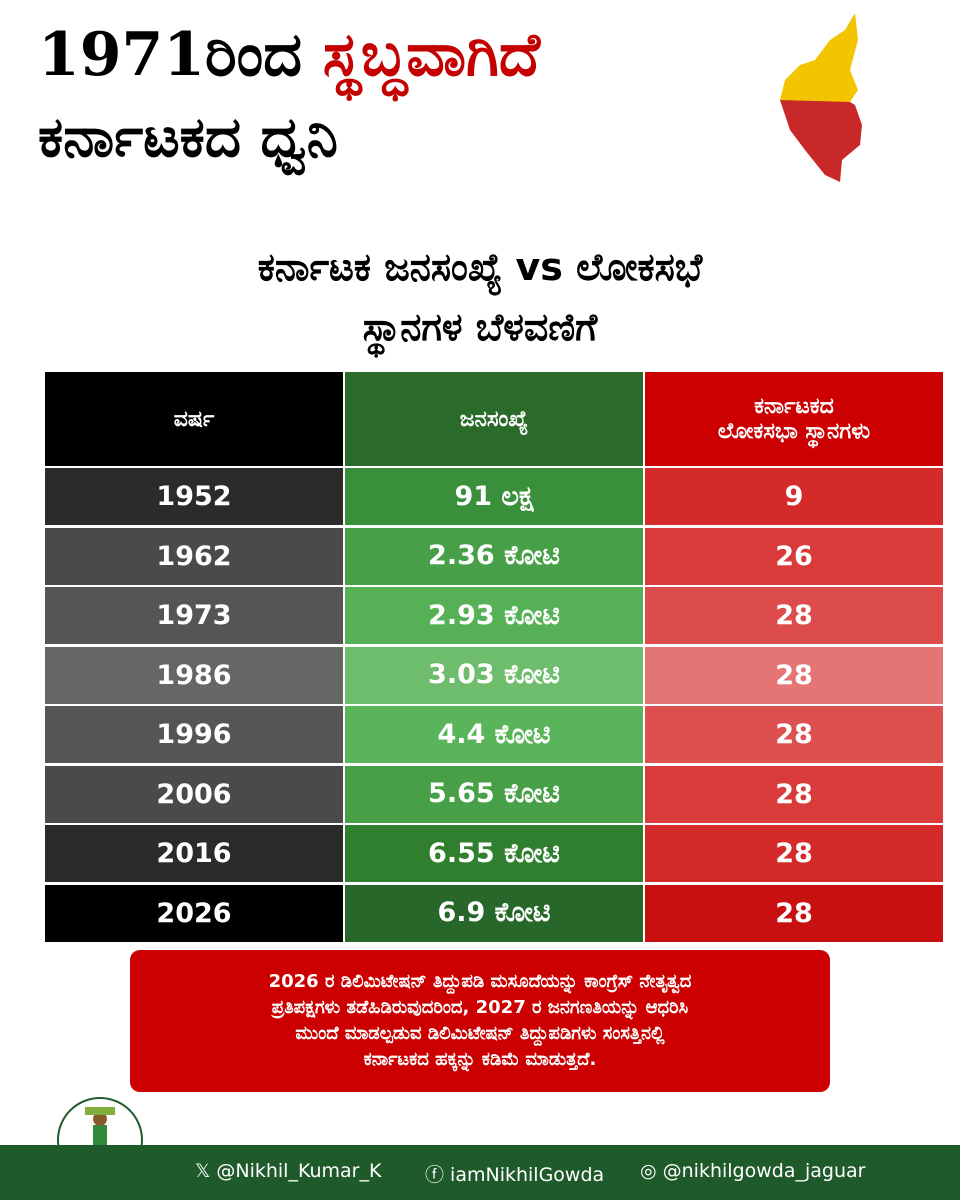 Image resolution: width=960 pixels, height=1200 pixels. Describe the element at coordinates (494, 794) in the screenshot. I see `table-cell: 5.65 ಕೋಟಿ` at that location.